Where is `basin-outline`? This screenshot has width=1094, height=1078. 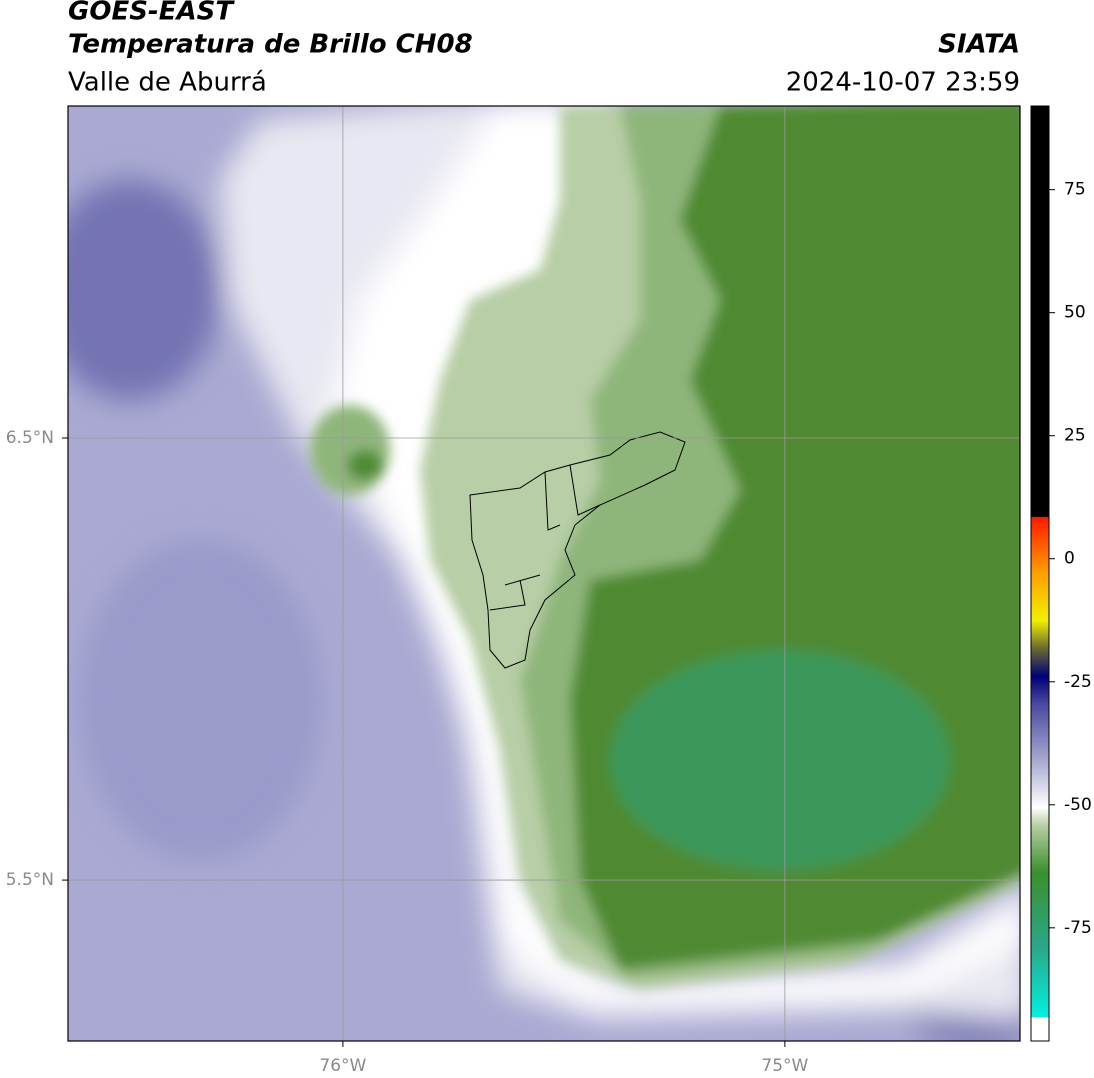
basin-outline is located at coordinates (577, 550).